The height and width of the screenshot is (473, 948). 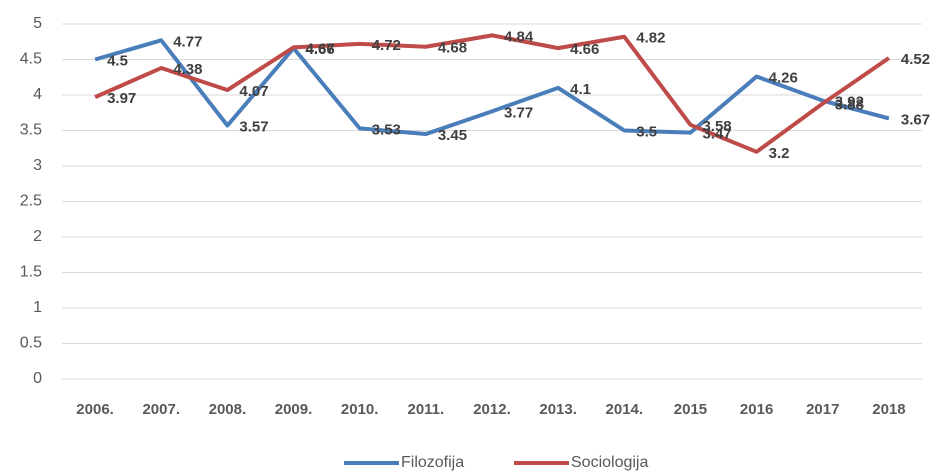 What do you see at coordinates (783, 78) in the screenshot?
I see `data-label: 4.26` at bounding box center [783, 78].